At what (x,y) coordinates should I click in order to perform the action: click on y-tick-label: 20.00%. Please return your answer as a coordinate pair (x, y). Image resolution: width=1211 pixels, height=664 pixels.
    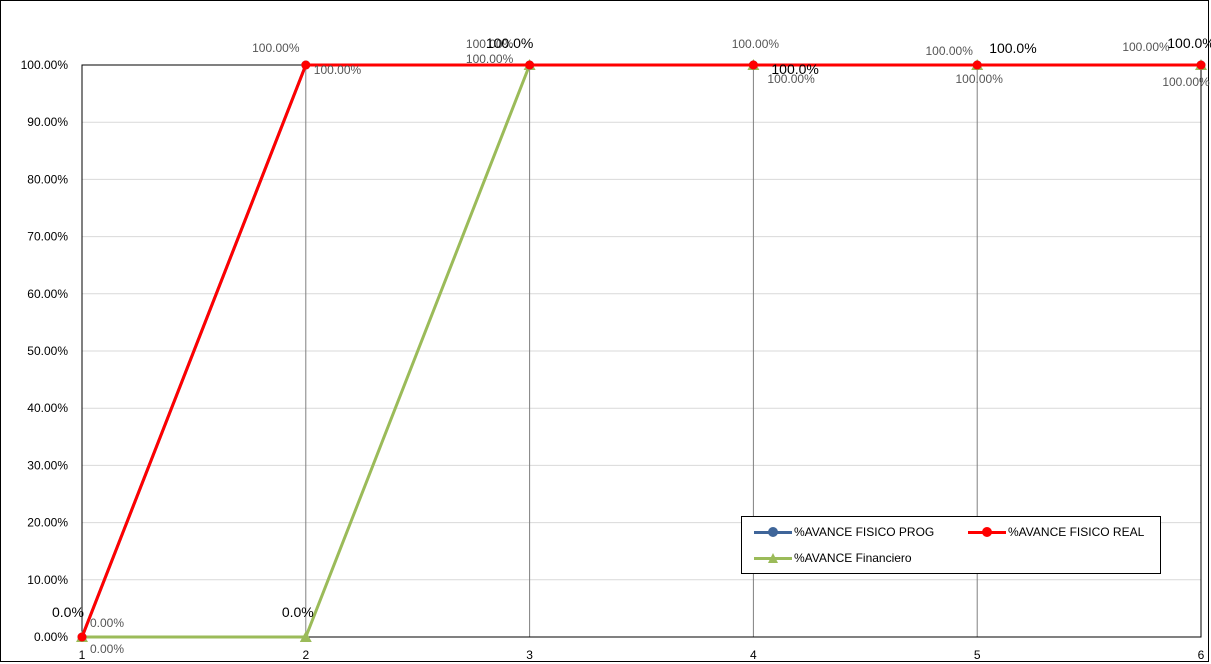
    Looking at the image, I should click on (47, 523).